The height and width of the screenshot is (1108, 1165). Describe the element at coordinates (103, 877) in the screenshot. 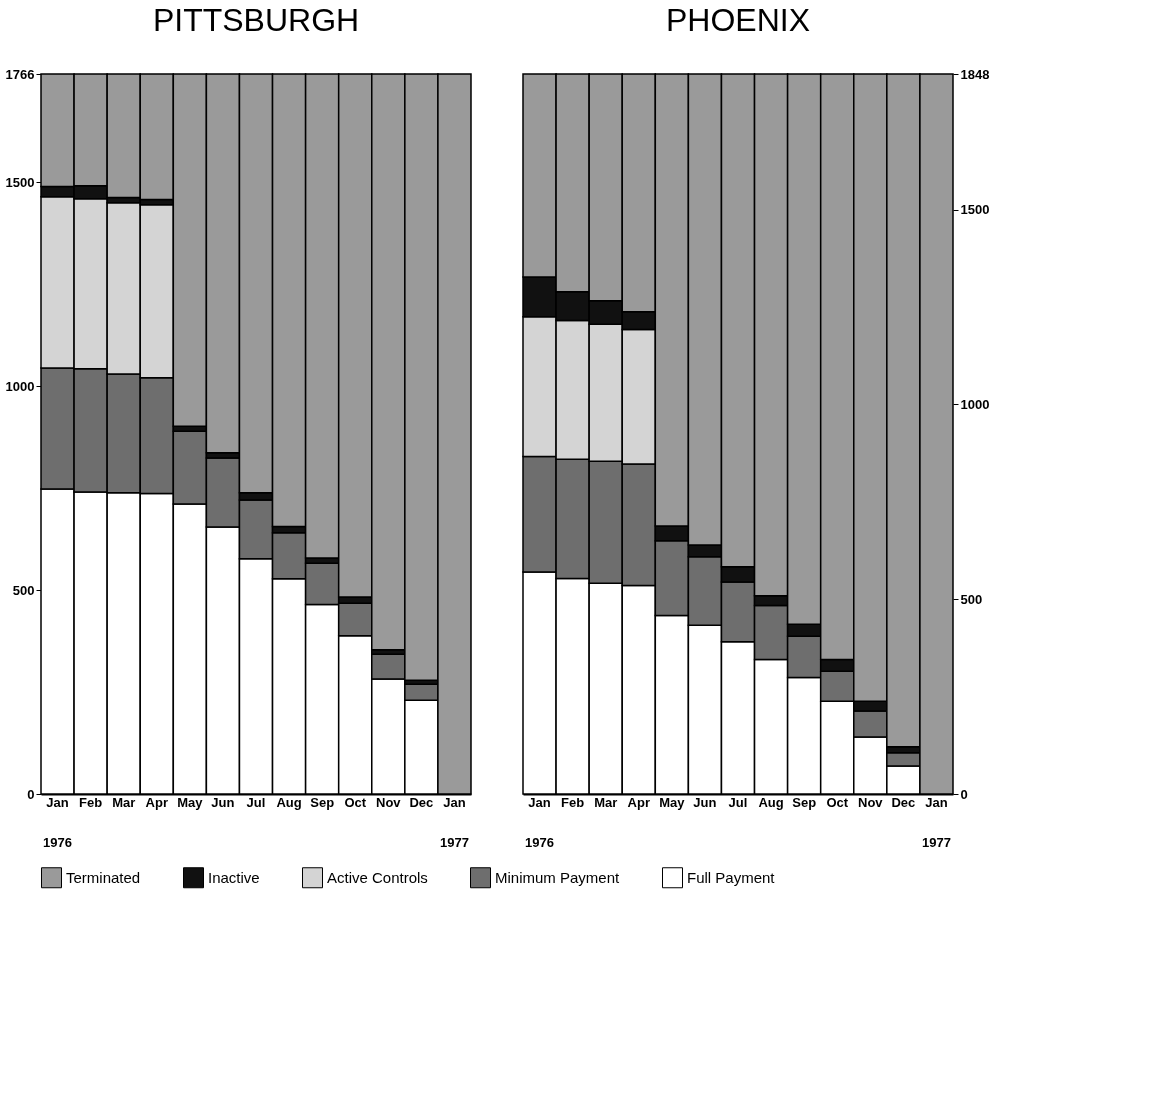

I see `legend-label: Terminated` at that location.